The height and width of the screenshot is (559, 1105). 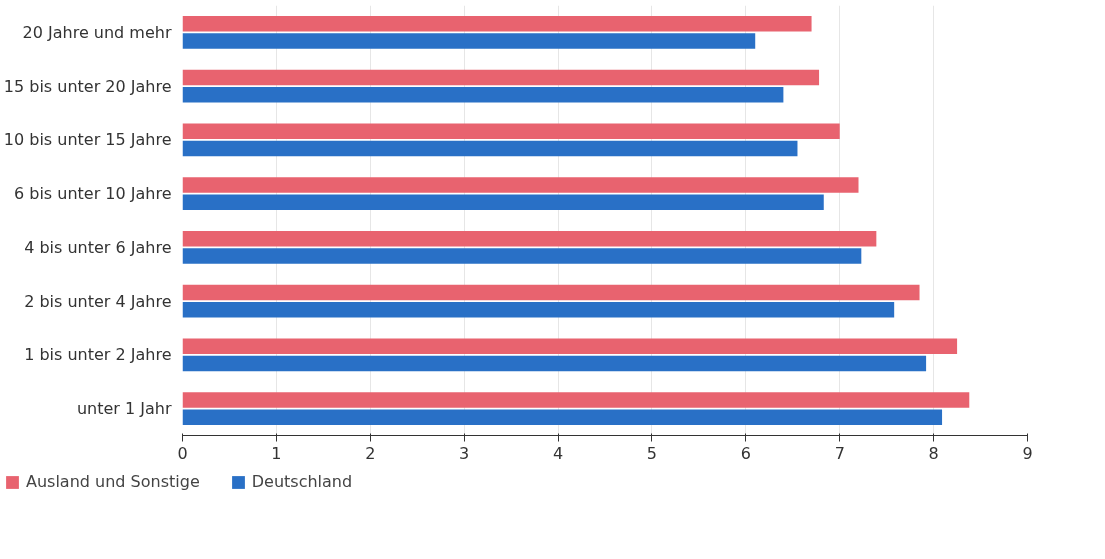 I want to click on x-tick-label: 4, so click(x=558, y=453).